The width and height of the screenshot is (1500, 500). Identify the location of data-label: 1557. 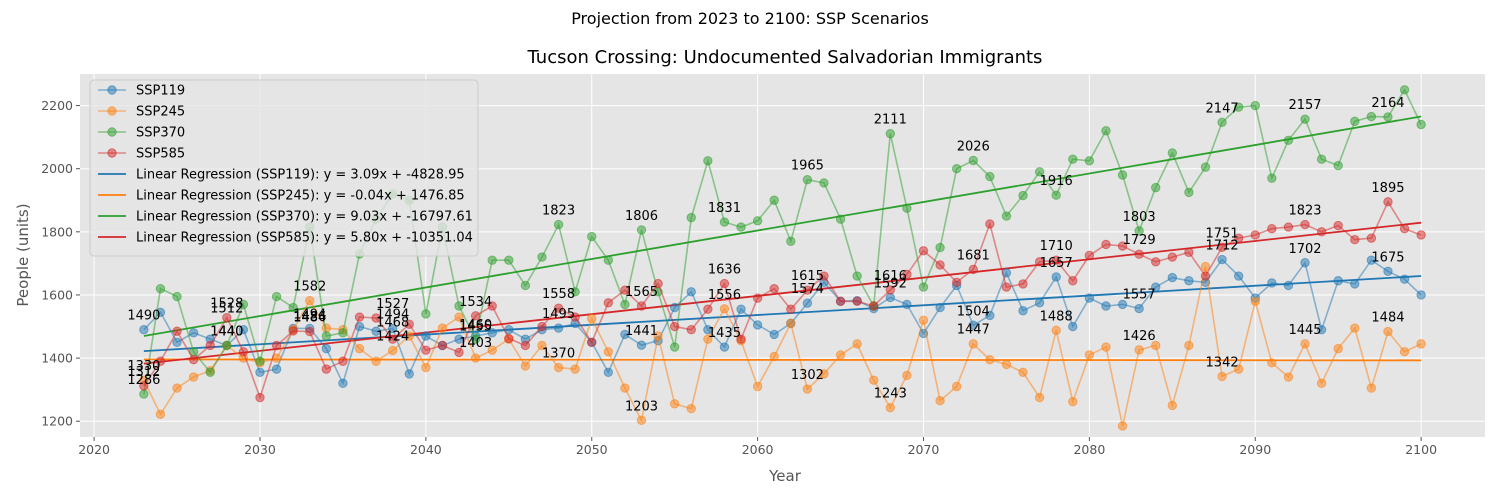
(1139, 295).